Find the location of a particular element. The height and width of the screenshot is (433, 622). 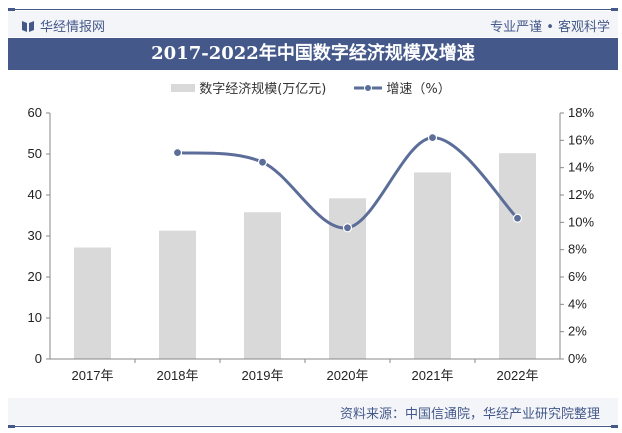

legend-item-bar: 数字经济规模(万亿元) is located at coordinates (248, 87).